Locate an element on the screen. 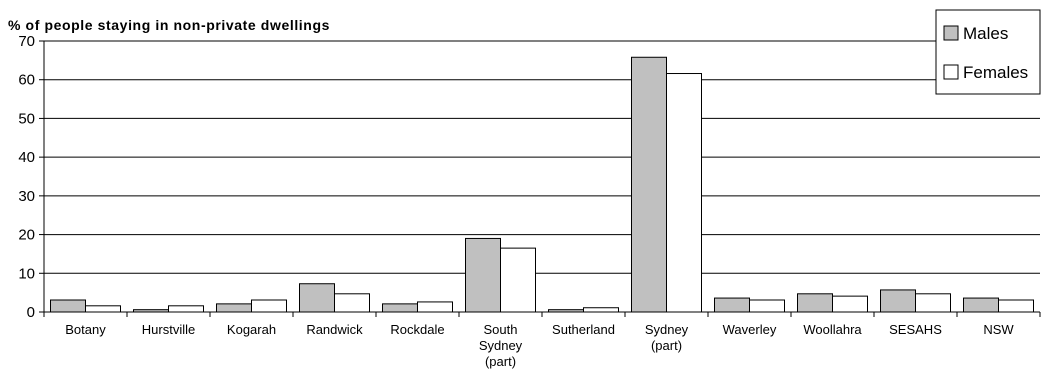 The image size is (1043, 385). bar-males-randwick is located at coordinates (317, 298).